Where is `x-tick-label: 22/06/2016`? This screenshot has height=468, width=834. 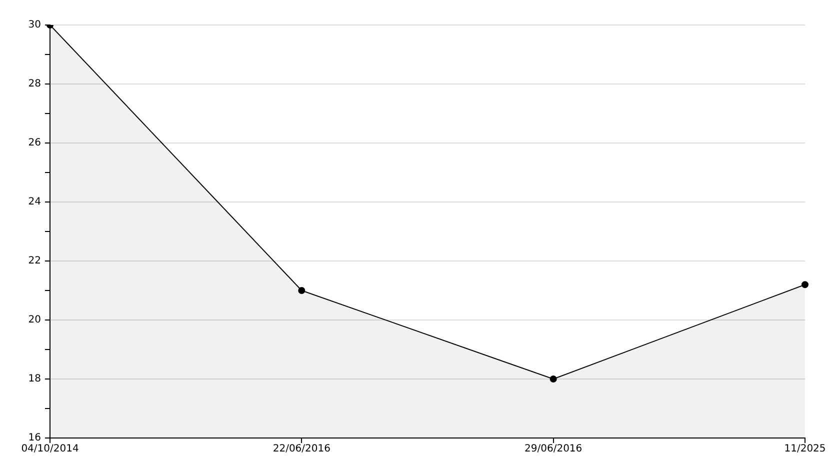 x-tick-label: 22/06/2016 is located at coordinates (301, 449).